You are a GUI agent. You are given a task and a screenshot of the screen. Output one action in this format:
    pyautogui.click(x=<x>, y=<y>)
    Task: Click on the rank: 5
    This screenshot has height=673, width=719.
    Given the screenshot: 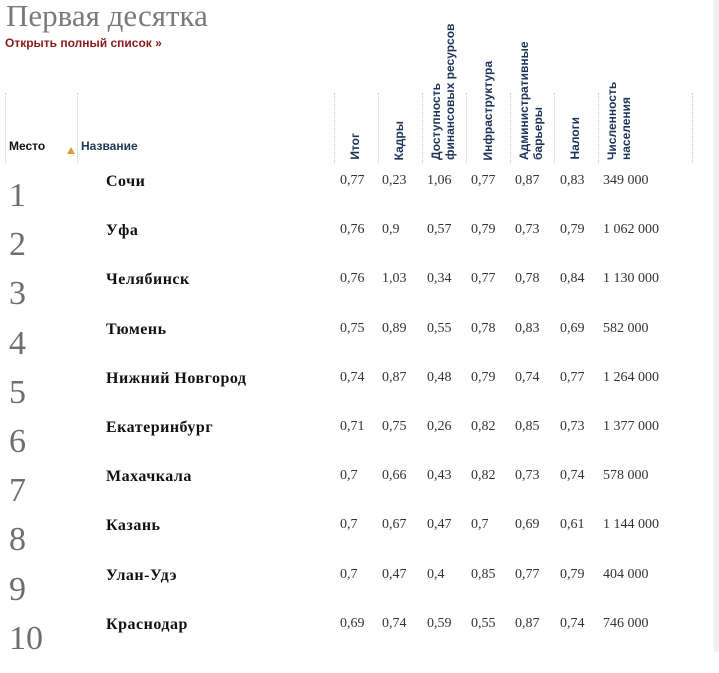 What is the action you would take?
    pyautogui.click(x=17, y=392)
    